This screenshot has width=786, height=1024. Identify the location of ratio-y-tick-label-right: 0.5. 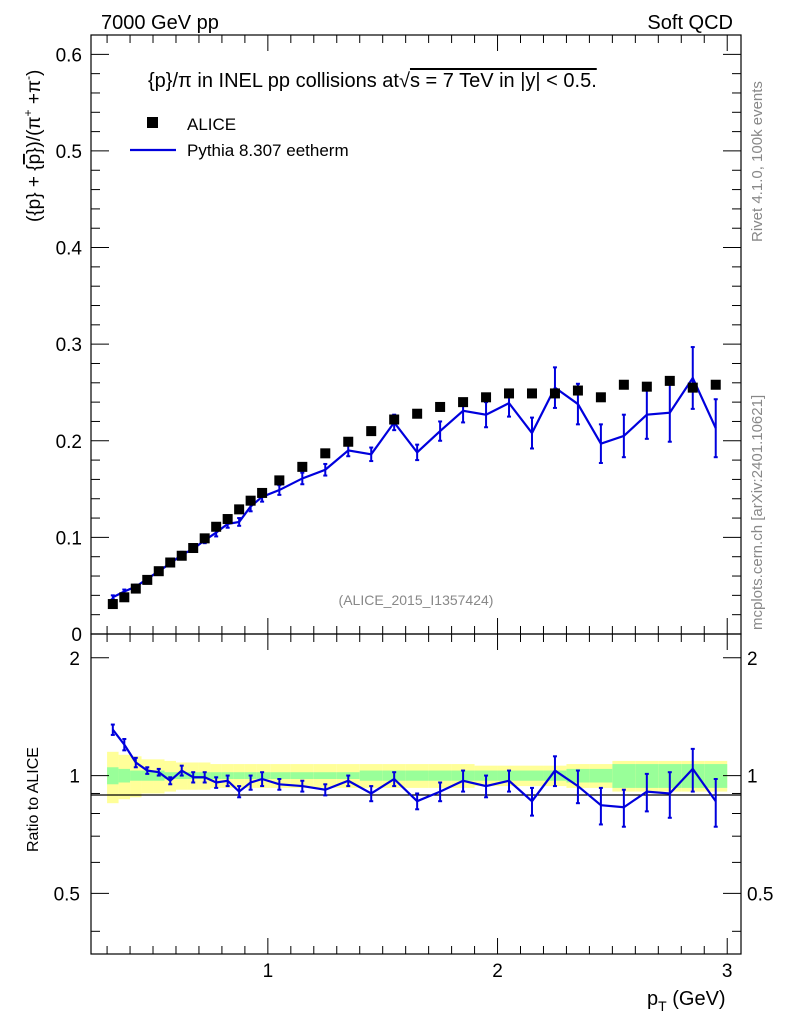
(760, 894).